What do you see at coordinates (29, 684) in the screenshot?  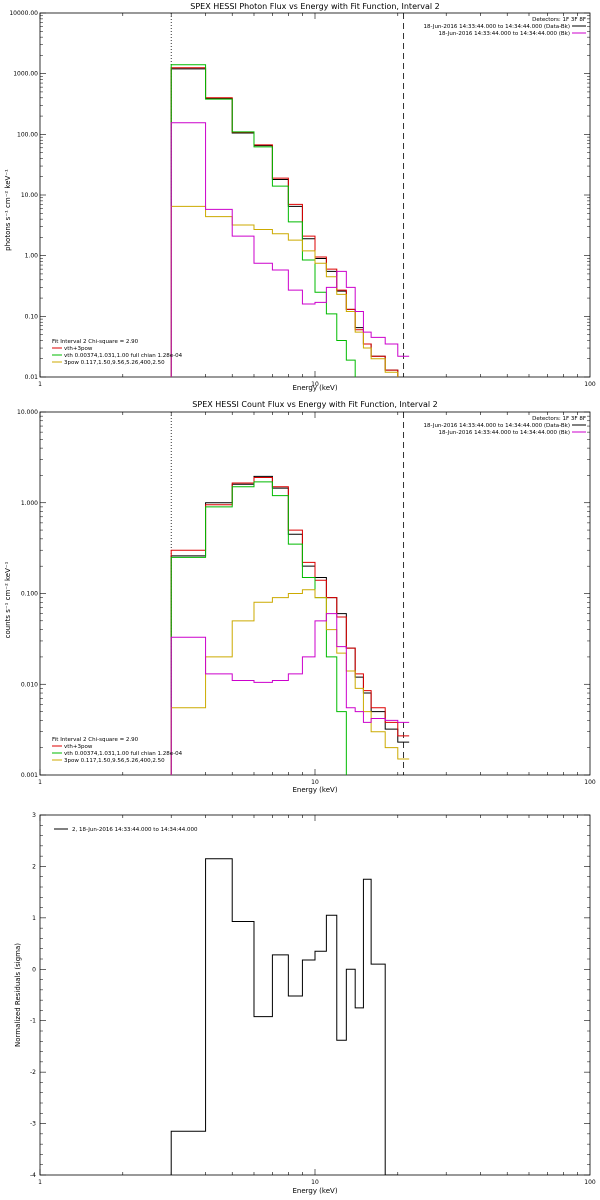 I see `y-tick-label: 0.010` at bounding box center [29, 684].